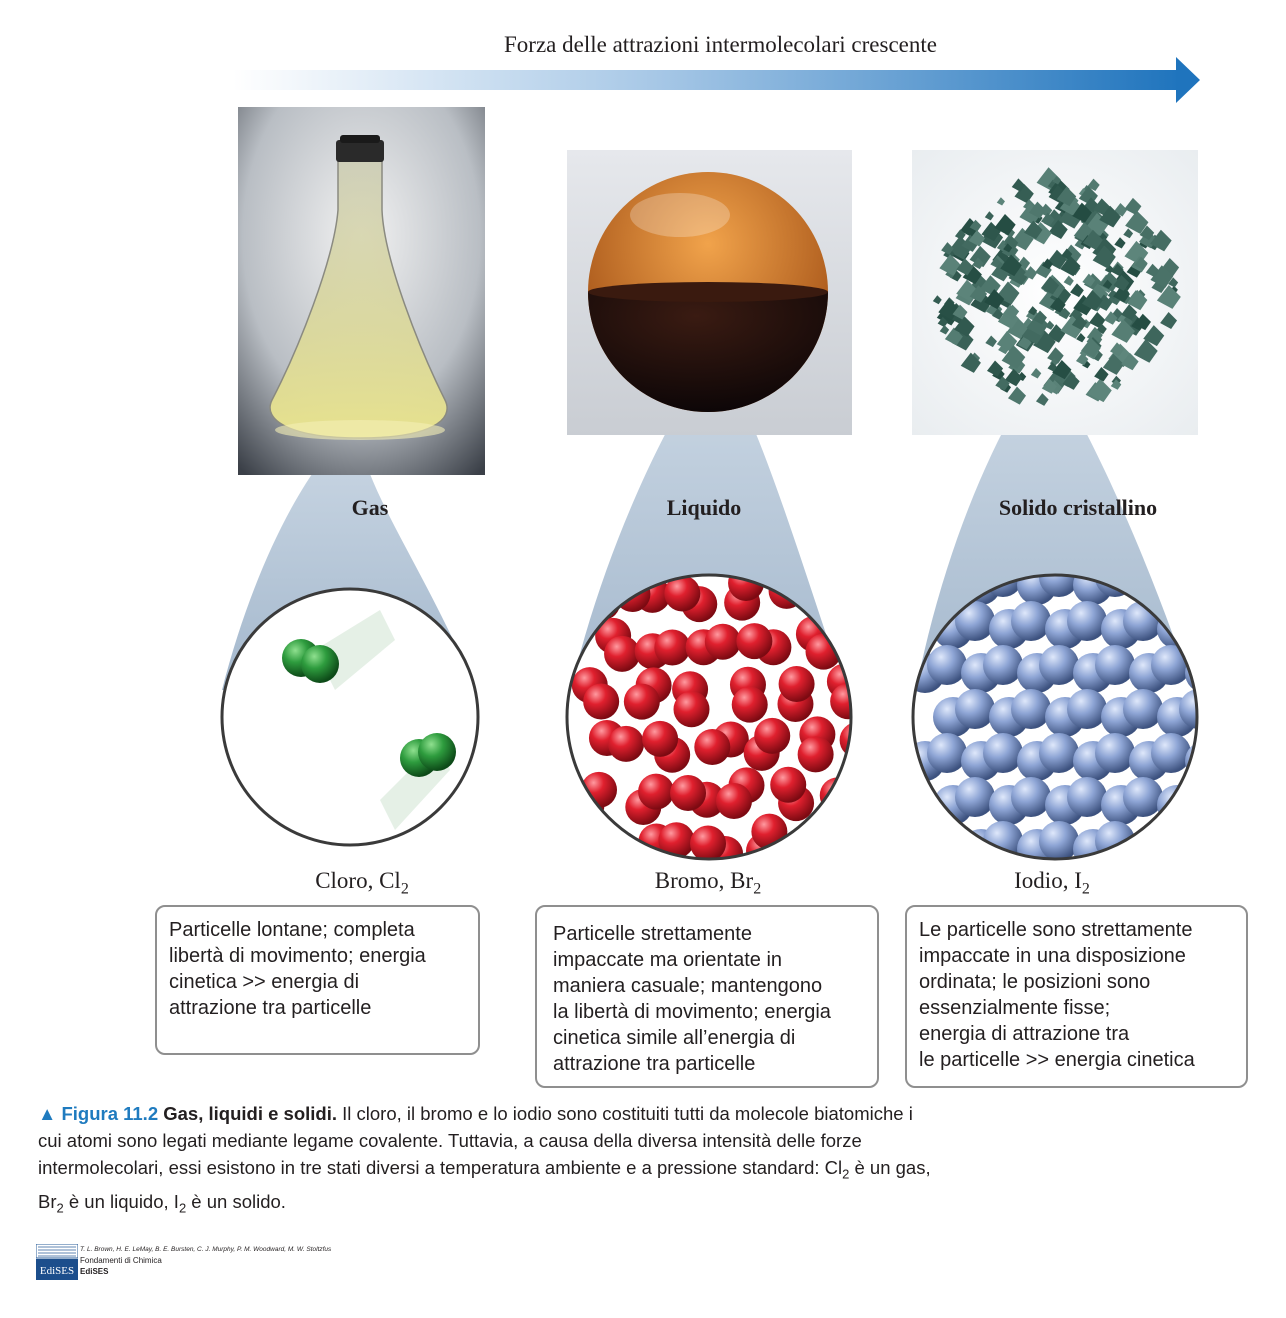  Describe the element at coordinates (1078, 507) in the screenshot. I see `state-label-solid: Solido cristallino` at that location.